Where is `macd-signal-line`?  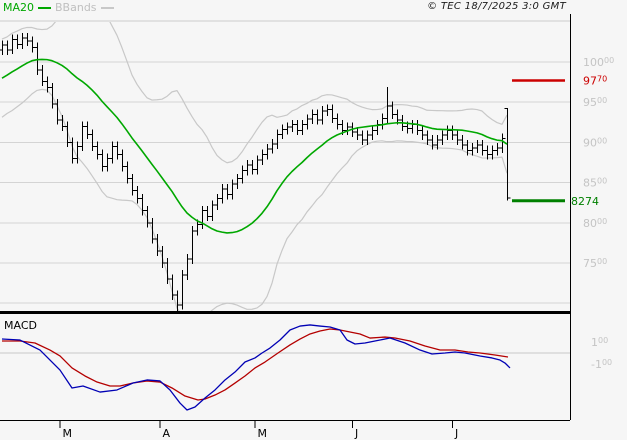 macd-signal-line is located at coordinates (255, 364).